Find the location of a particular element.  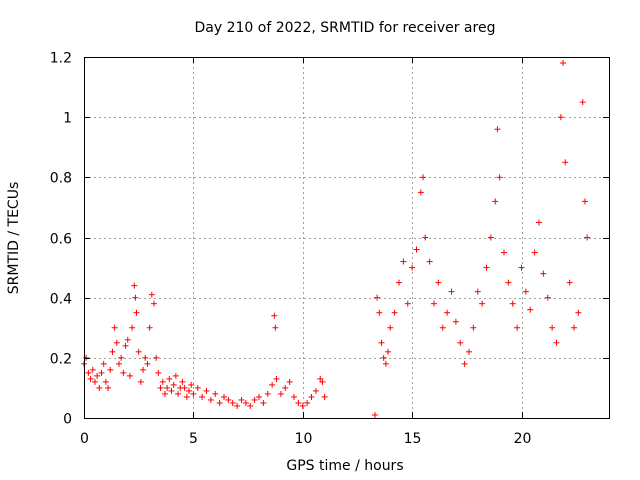

y-tick-label: 1 is located at coordinates (67, 119).